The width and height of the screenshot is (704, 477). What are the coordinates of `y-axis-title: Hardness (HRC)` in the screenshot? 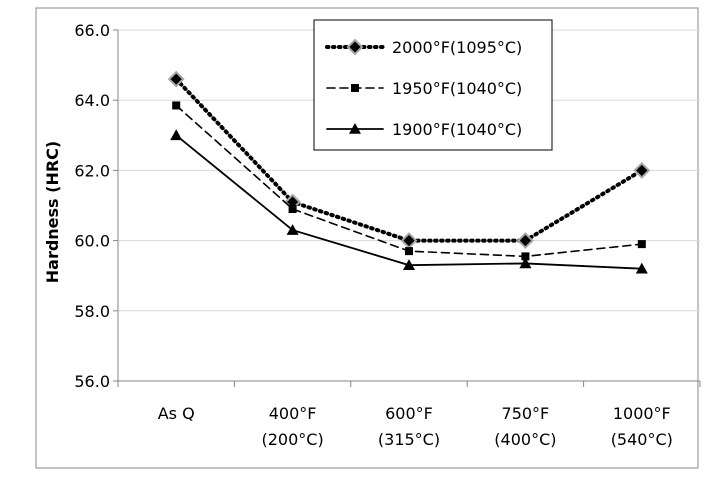 It's located at (52, 212).